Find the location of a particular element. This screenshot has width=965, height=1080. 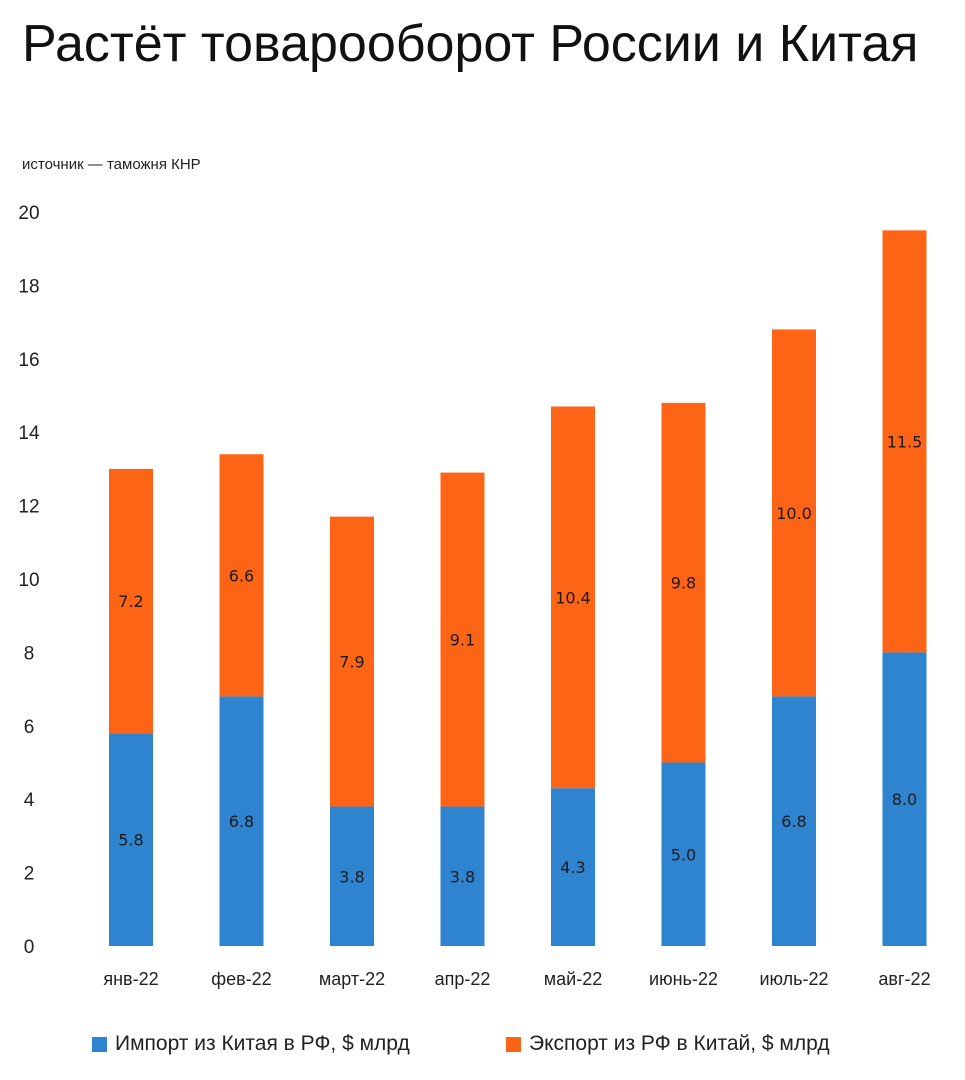

legend-label-export: Экспорт из РФ в Китай, $ млрд is located at coordinates (679, 1043).